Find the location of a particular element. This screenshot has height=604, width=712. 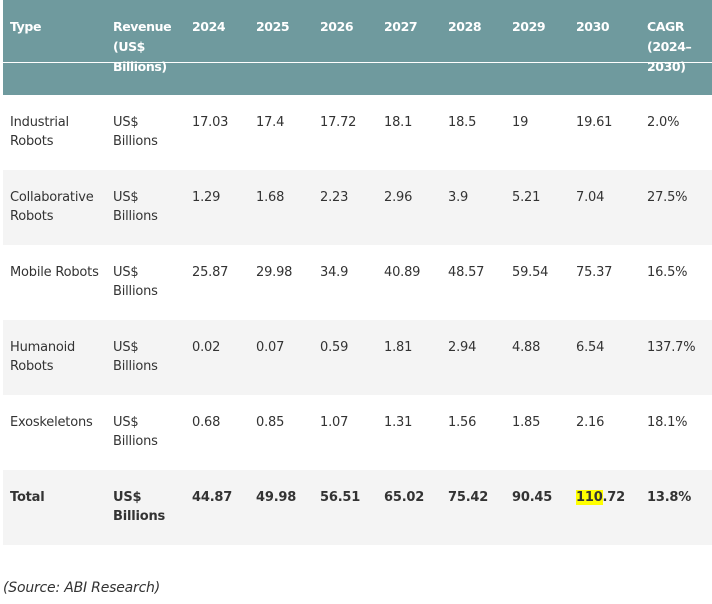

cell-value-2030-total: 110.72 is located at coordinates (604, 507).